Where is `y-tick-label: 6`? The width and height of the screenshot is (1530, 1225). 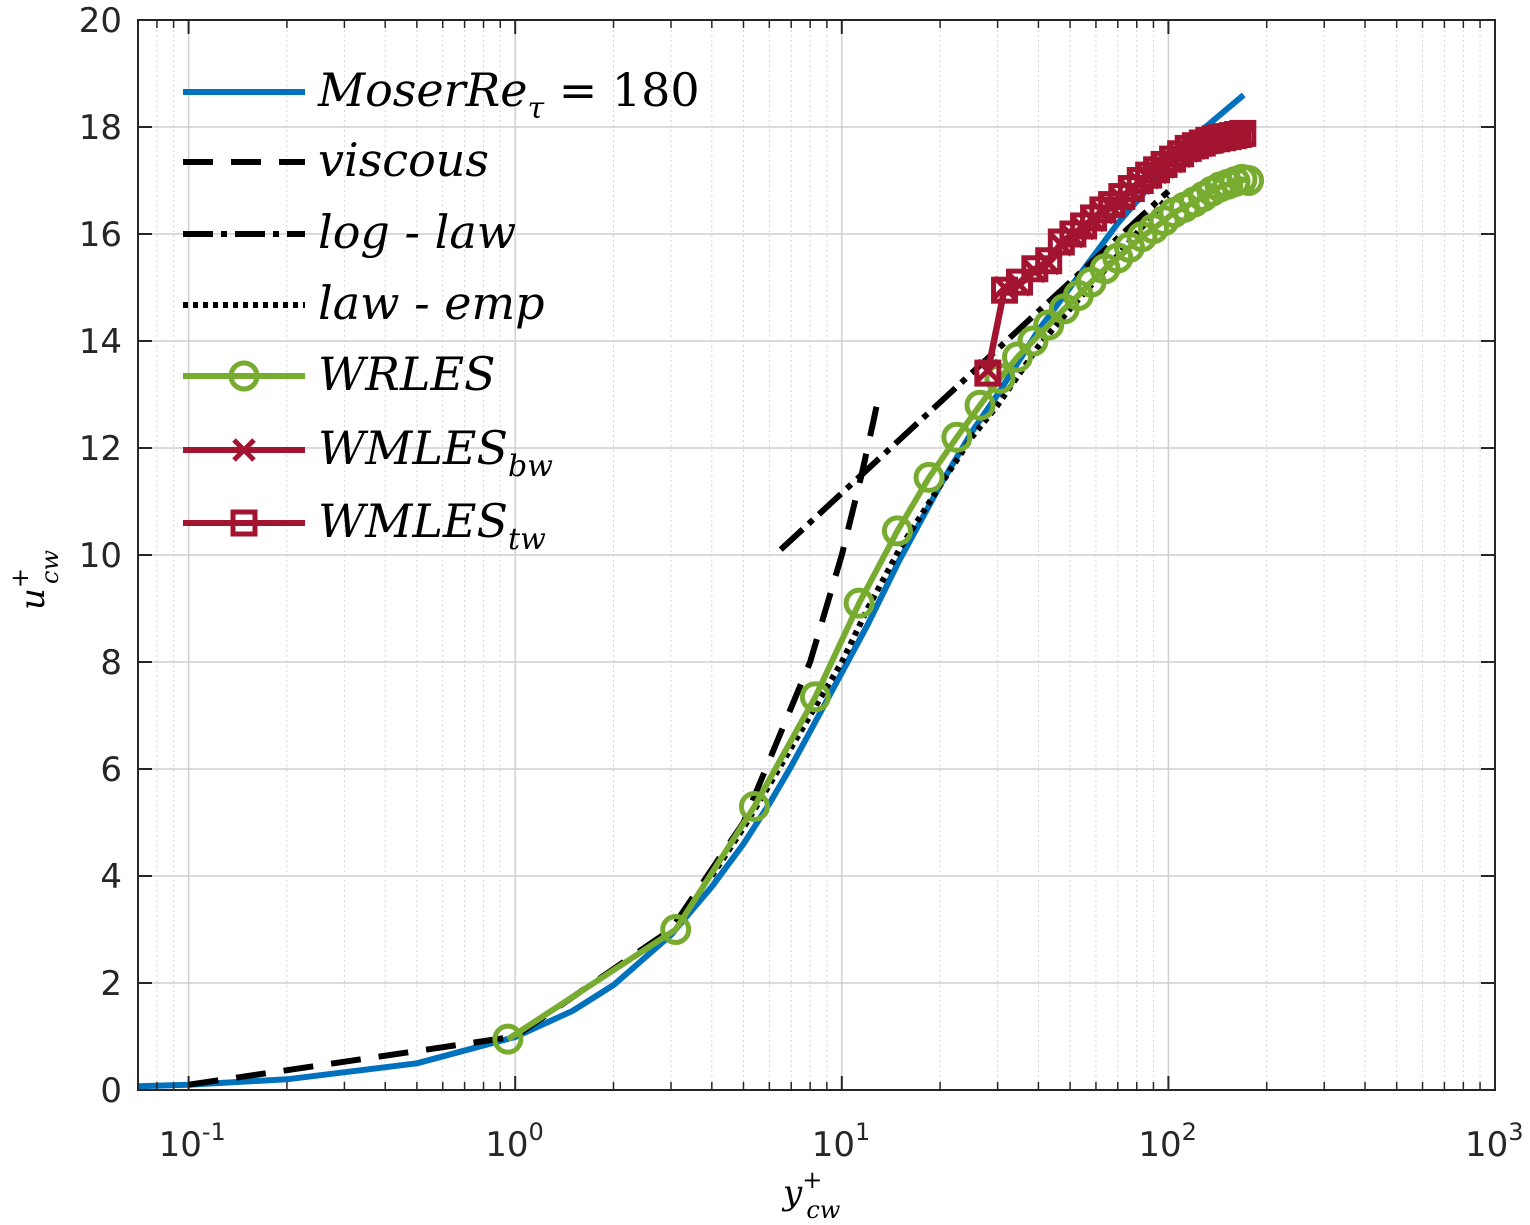 y-tick-label: 6 is located at coordinates (111, 770).